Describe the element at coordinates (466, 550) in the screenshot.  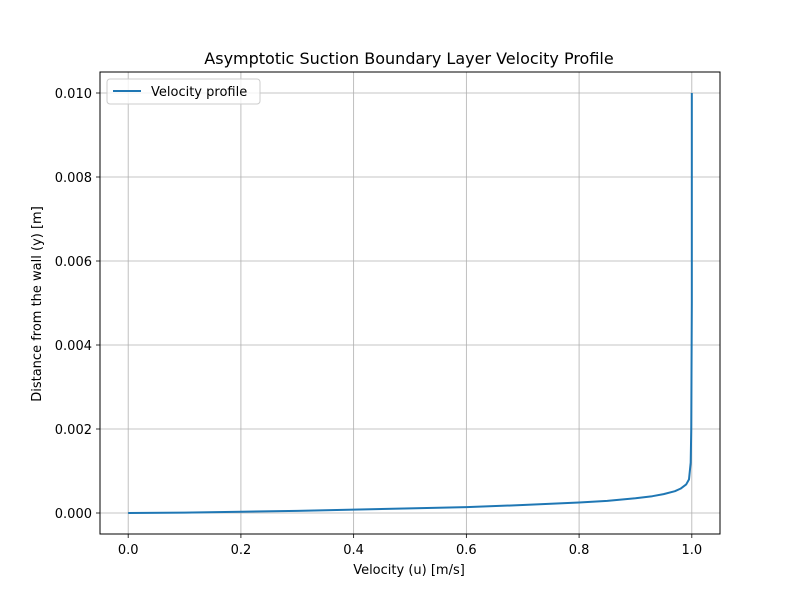
I see `x-tick-label: 0.6` at that location.